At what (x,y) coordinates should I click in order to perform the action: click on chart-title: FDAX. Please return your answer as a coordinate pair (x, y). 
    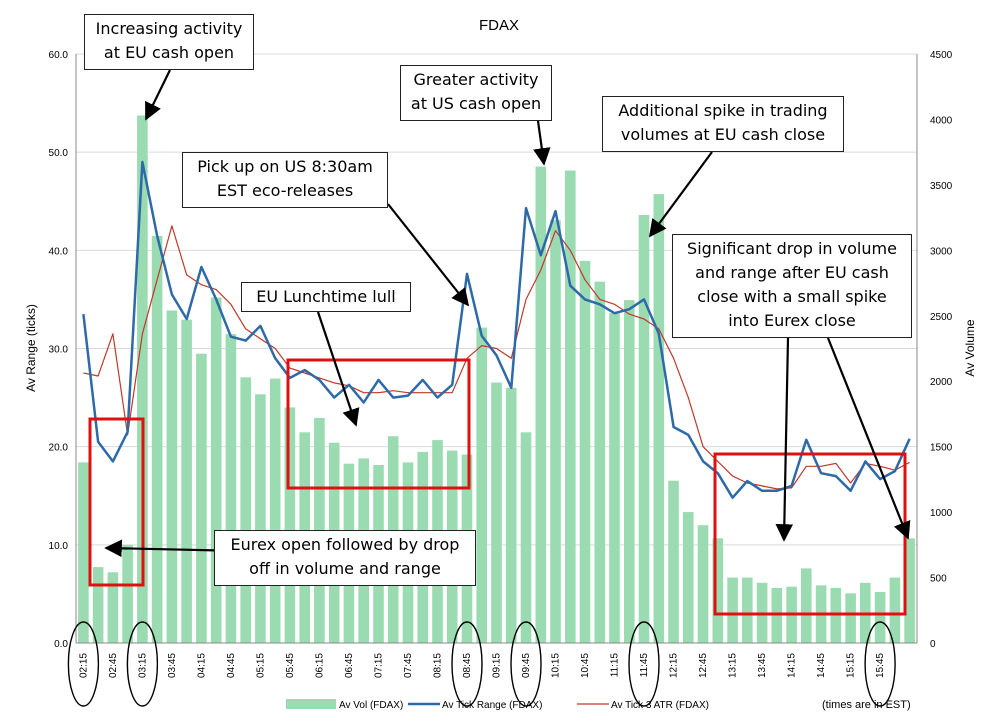
    Looking at the image, I should click on (499, 25).